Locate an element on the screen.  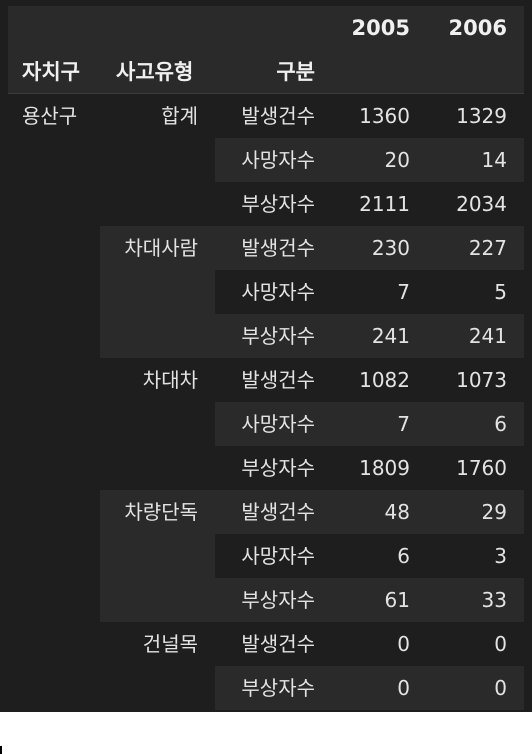
page-corner-mark is located at coordinates (1, 750).